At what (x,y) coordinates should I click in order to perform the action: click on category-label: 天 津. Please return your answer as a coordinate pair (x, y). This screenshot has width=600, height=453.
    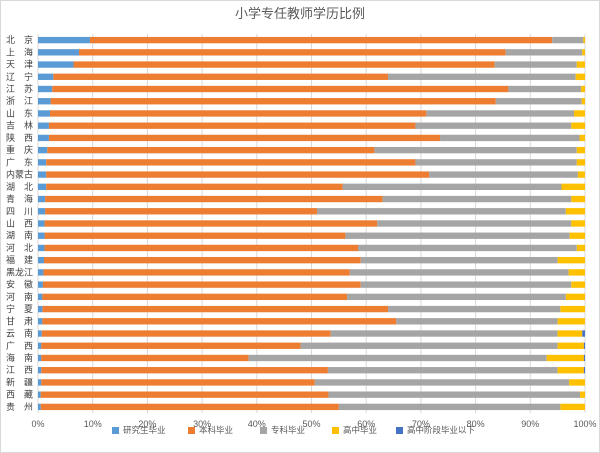
    Looking at the image, I should click on (19, 65).